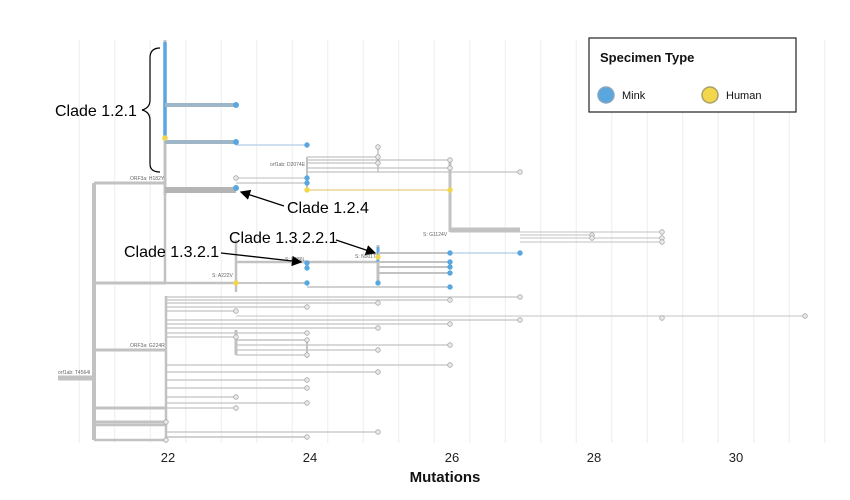 The width and height of the screenshot is (850, 500). Describe the element at coordinates (435, 235) in the screenshot. I see `mutation-label: S: G1124V` at that location.